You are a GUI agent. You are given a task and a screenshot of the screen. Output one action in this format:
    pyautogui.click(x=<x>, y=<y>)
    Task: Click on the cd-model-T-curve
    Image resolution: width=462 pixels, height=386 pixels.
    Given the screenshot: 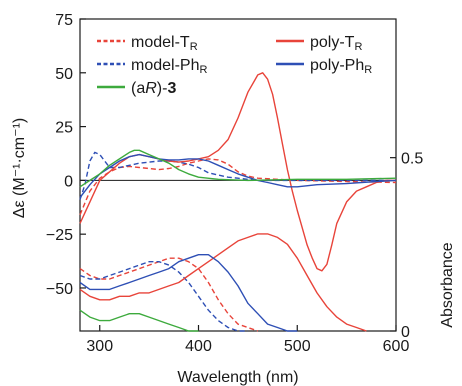 What is the action you would take?
    pyautogui.click(x=238, y=187)
    